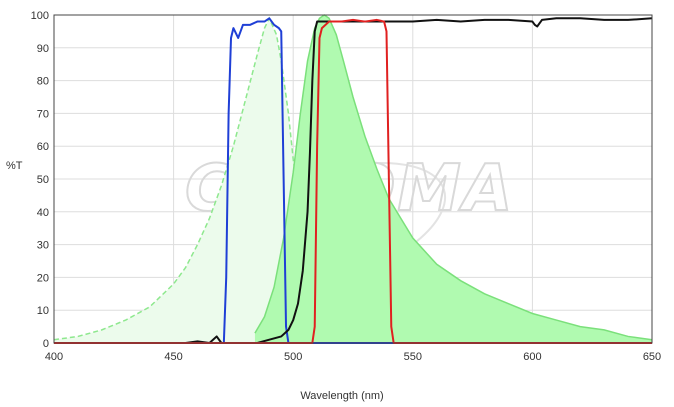 The image size is (674, 407). I want to click on y-tick-label: 90, so click(43, 49).